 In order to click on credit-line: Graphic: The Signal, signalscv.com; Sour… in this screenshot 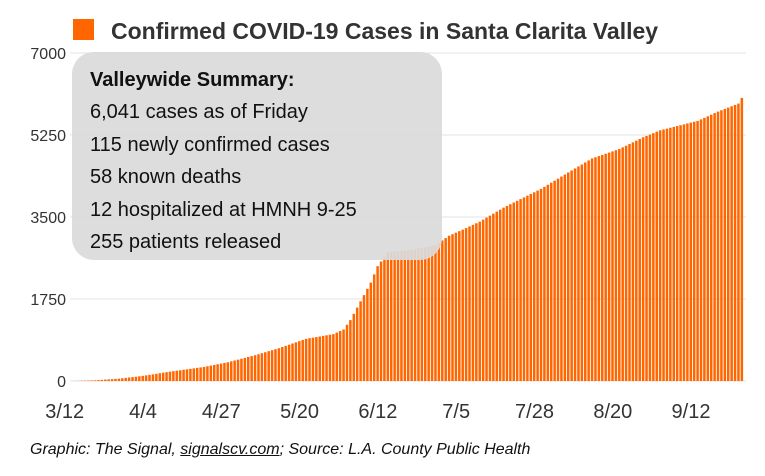, I will do `click(280, 450)`.